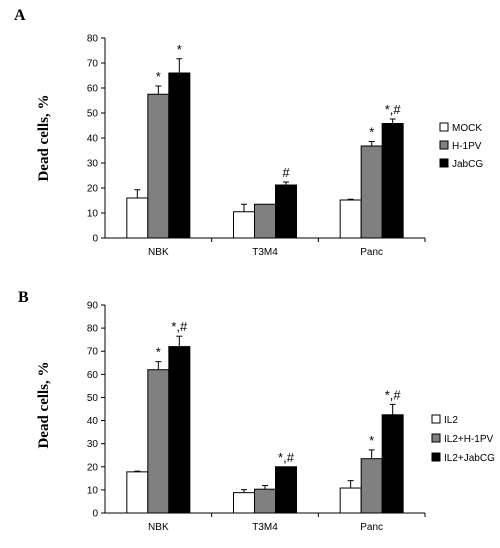 The height and width of the screenshot is (548, 500). I want to click on bar-il2-jabcg-panc, so click(392, 464).